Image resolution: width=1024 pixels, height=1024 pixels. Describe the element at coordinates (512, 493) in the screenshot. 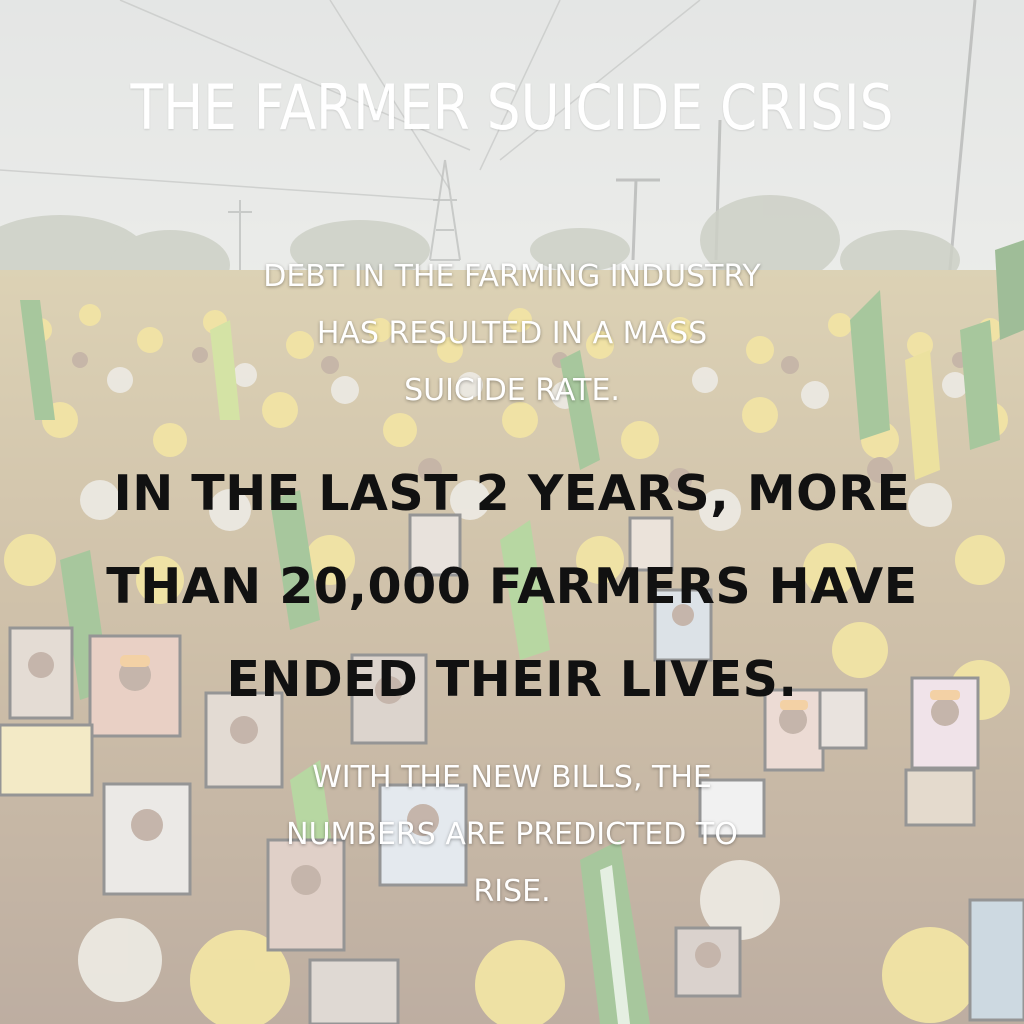

I see `headline-line-1: IN THE LAST 2 YEARS, MORE` at that location.